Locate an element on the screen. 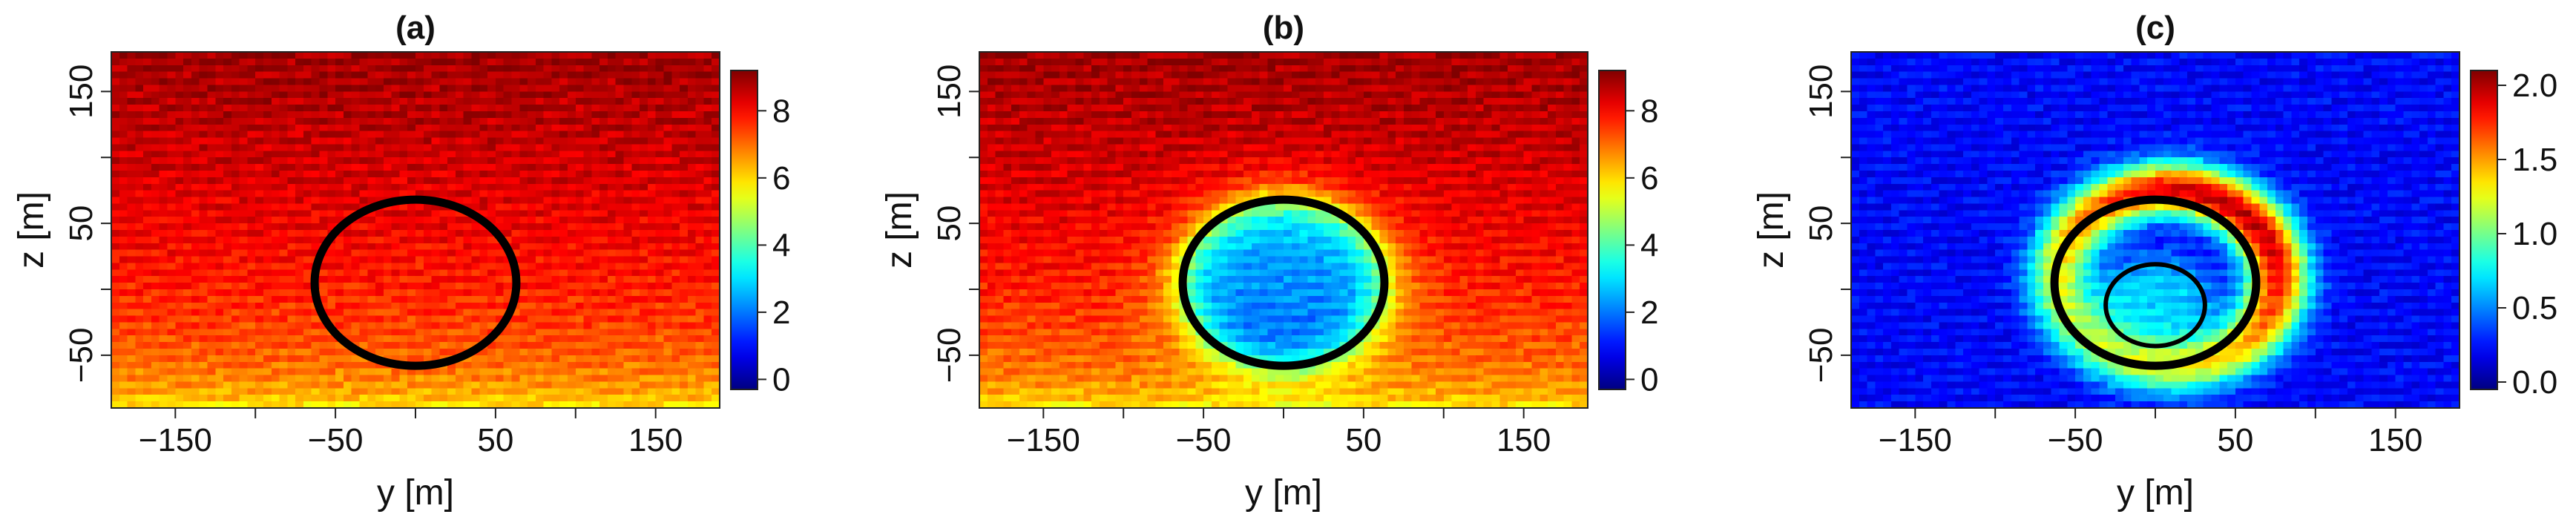  colorbar-tick-label: 2.0 is located at coordinates (2534, 86).